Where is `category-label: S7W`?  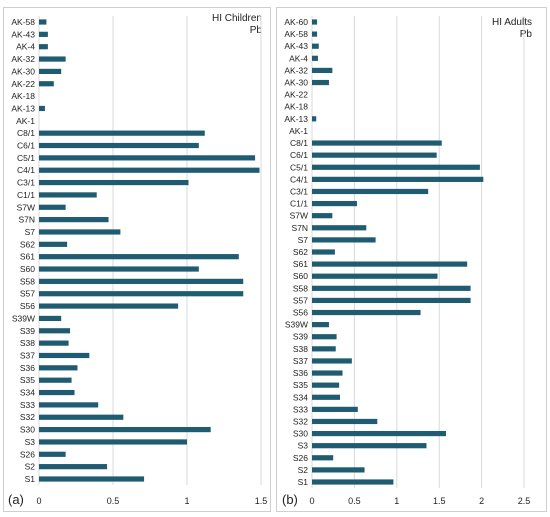 category-label: S7W is located at coordinates (299, 216).